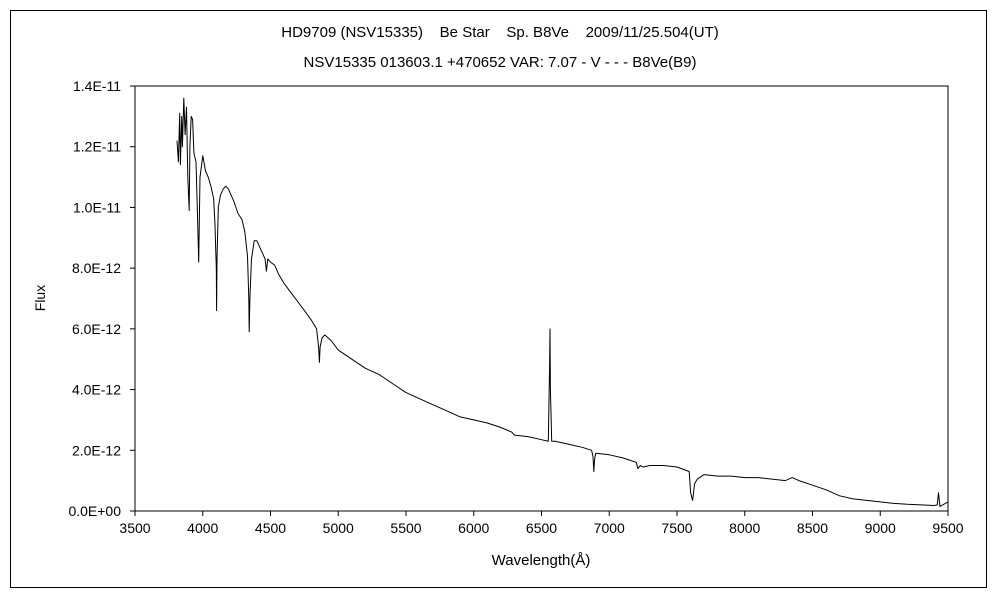 The height and width of the screenshot is (600, 1000). I want to click on x-tick-label: 6000, so click(473, 528).